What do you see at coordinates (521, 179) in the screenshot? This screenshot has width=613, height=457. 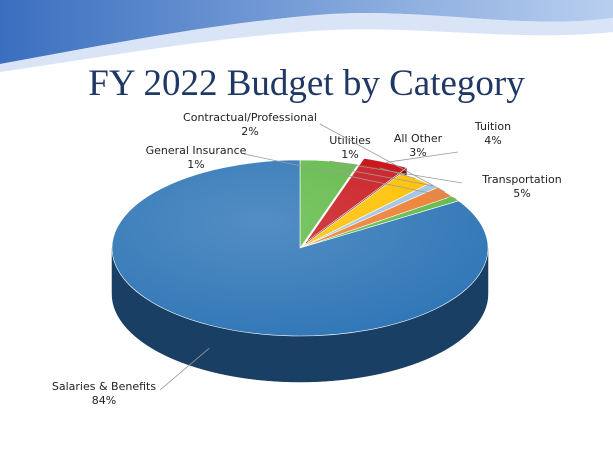 I see `slice-label-name: Transportation` at bounding box center [521, 179].